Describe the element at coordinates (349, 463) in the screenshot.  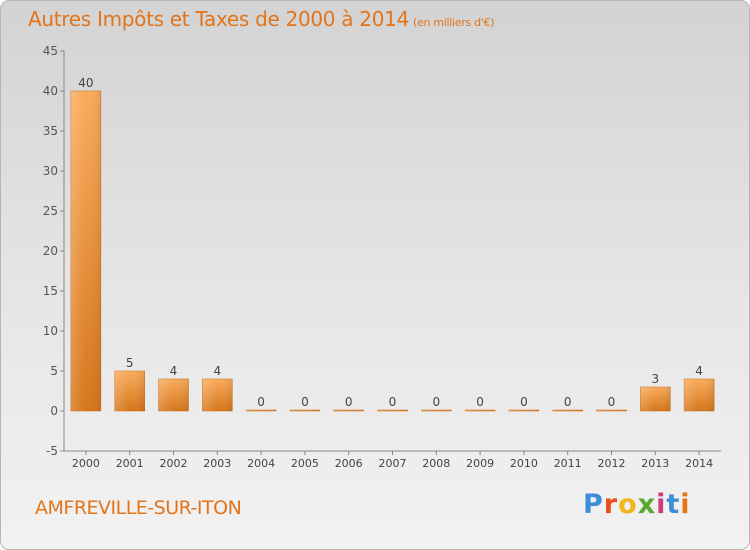
I see `x-tick-label: 2006` at that location.